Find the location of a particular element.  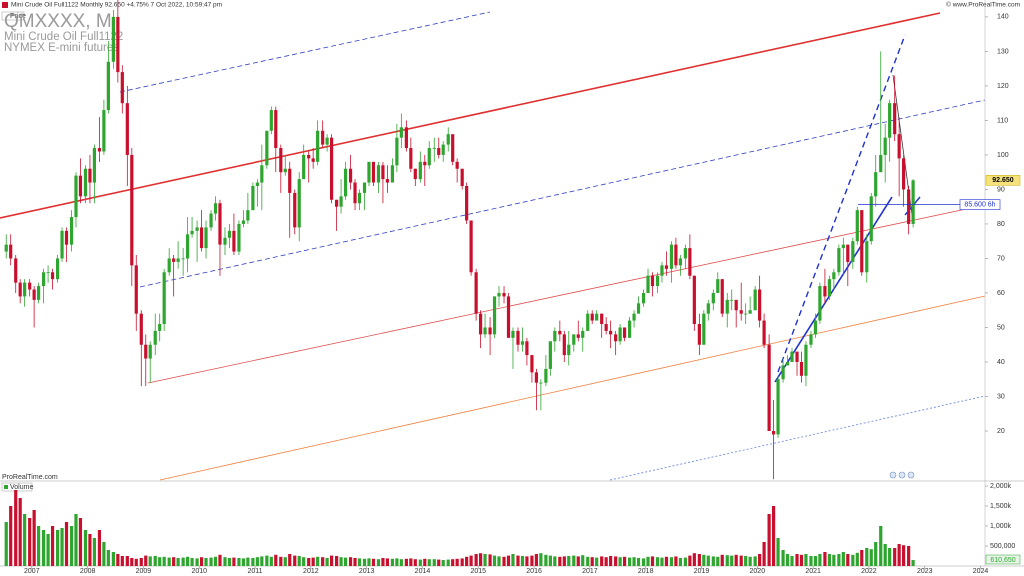

y-tick-label: 1,500k is located at coordinates (1001, 506).